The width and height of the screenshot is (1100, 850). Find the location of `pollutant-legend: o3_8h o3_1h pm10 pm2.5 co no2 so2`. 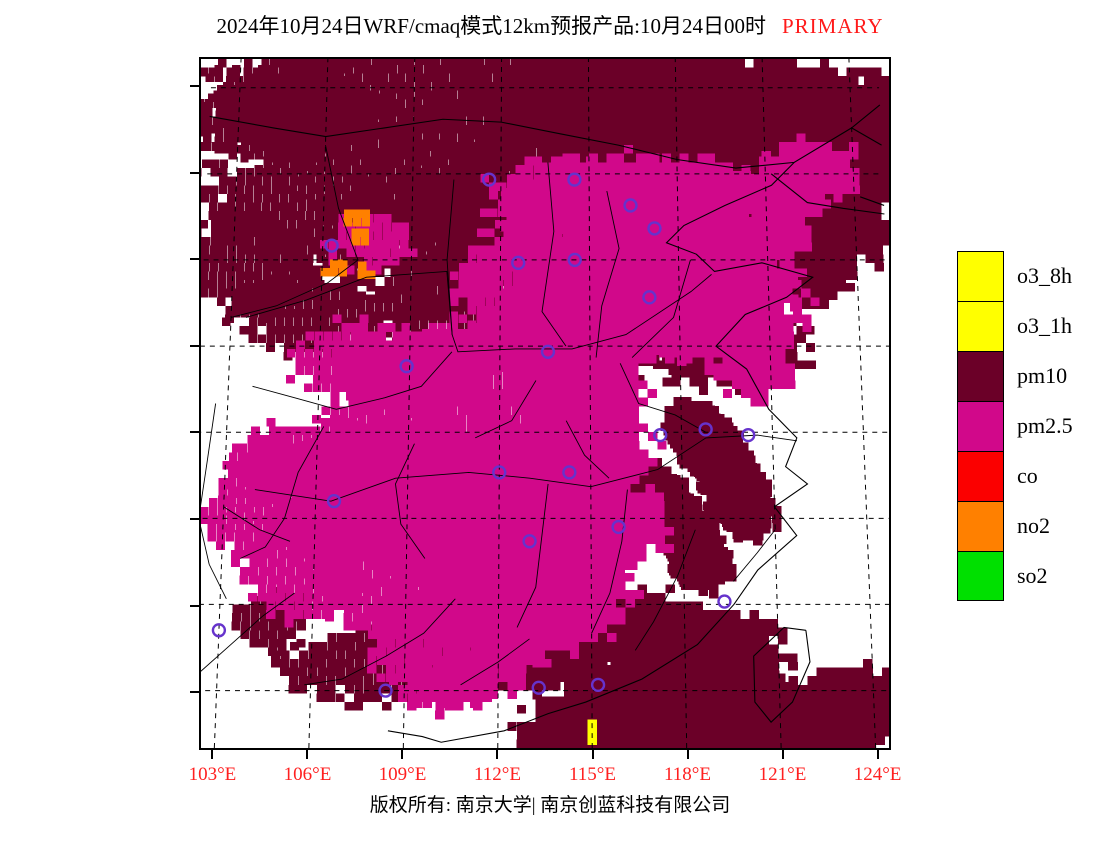

pollutant-legend: o3_8h o3_1h pm10 pm2.5 co no2 so2 is located at coordinates (1015, 426).